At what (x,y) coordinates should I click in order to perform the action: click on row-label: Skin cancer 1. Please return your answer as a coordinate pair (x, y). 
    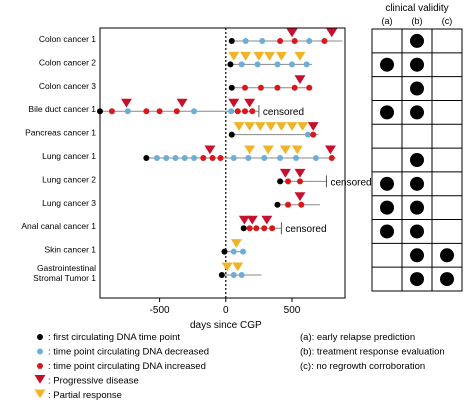
    Looking at the image, I should click on (71, 250).